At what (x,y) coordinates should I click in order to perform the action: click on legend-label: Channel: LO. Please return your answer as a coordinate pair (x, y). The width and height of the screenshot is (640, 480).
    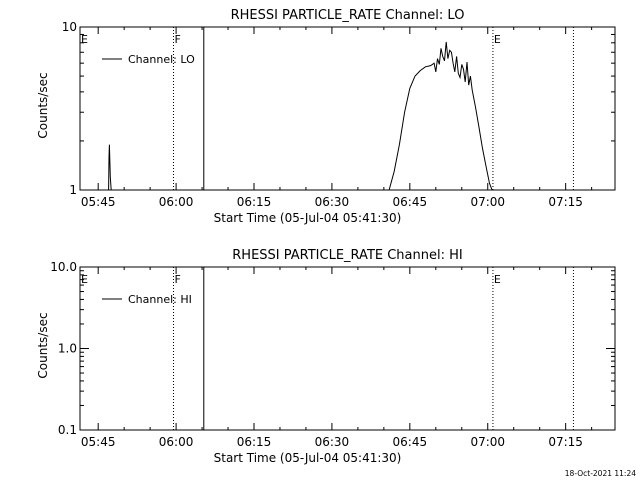
    Looking at the image, I should click on (161, 59).